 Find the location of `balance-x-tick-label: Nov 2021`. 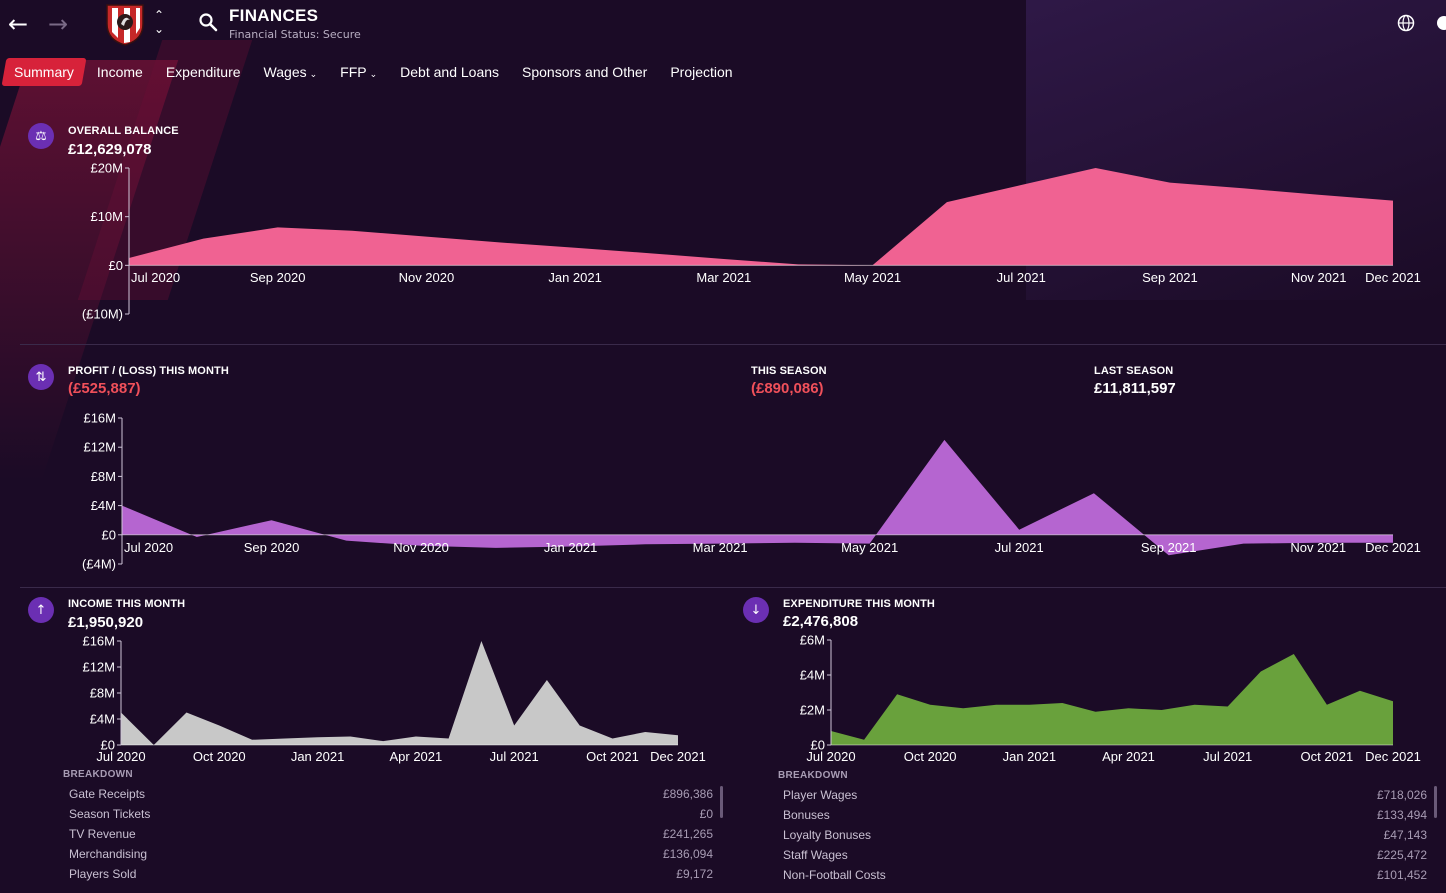

balance-x-tick-label: Nov 2021 is located at coordinates (1319, 277).